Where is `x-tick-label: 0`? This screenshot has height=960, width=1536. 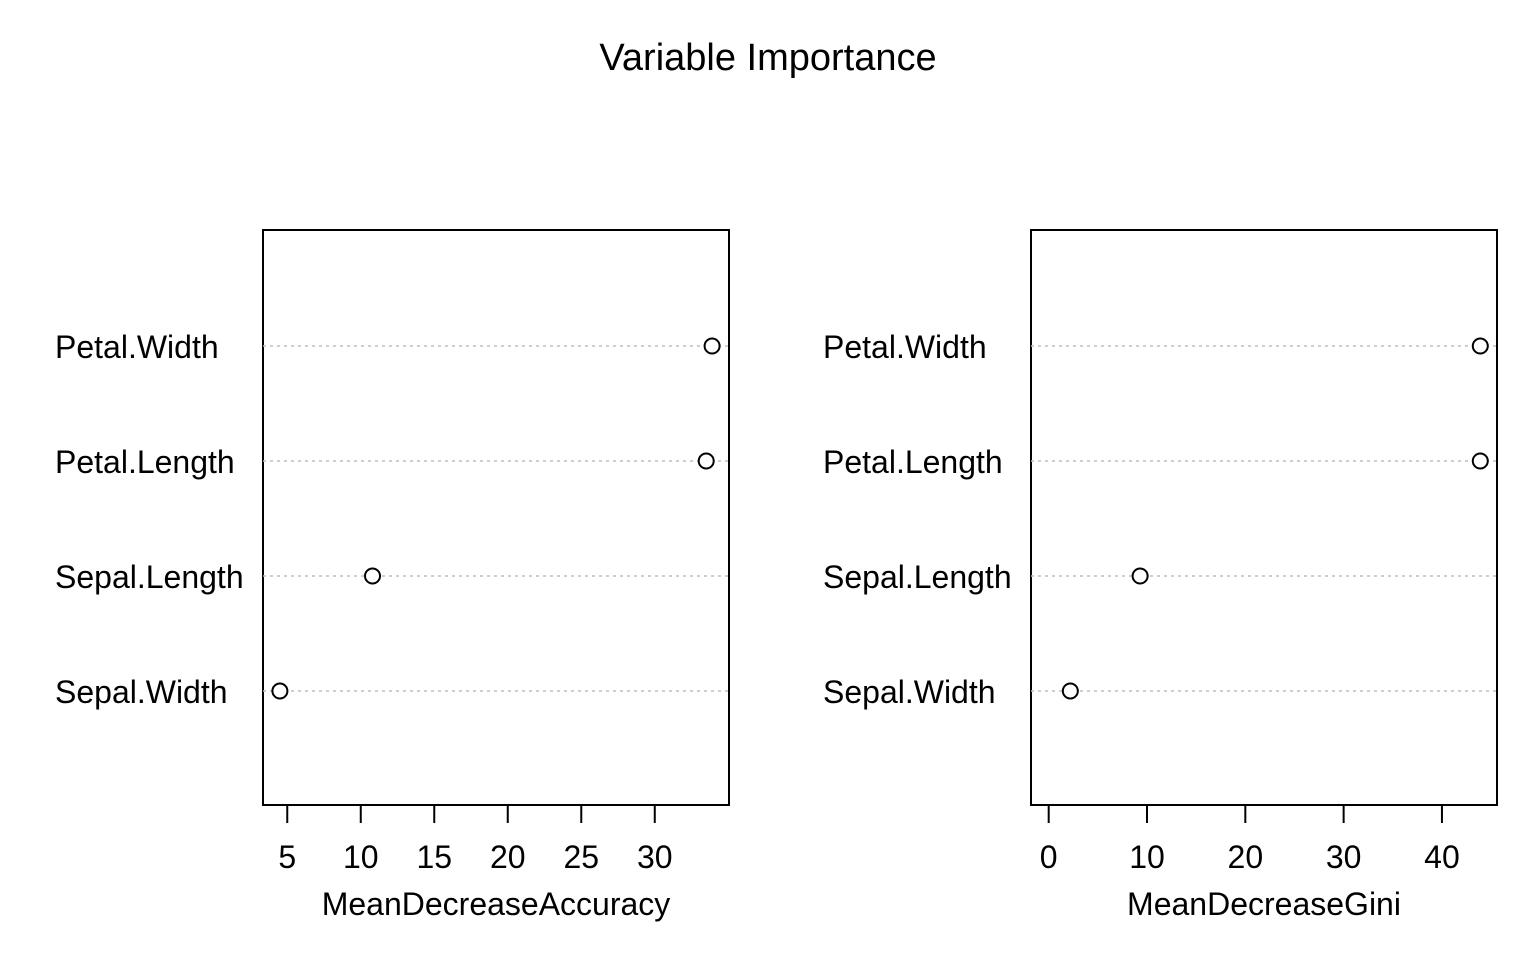
x-tick-label: 0 is located at coordinates (1049, 857).